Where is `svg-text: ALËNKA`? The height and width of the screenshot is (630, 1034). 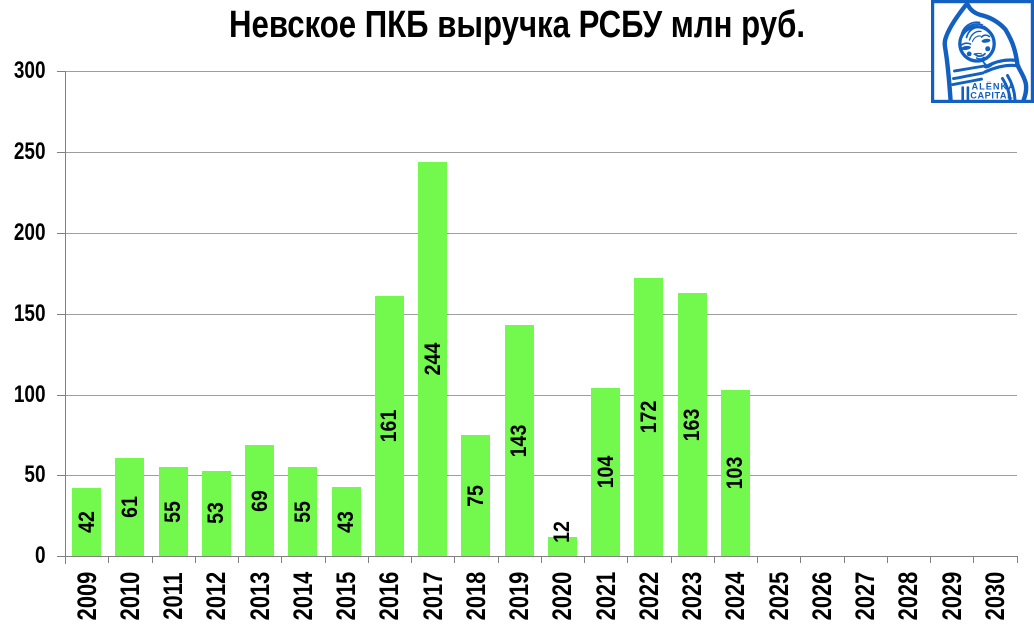
svg-text: ALËNKA is located at coordinates (994, 86).